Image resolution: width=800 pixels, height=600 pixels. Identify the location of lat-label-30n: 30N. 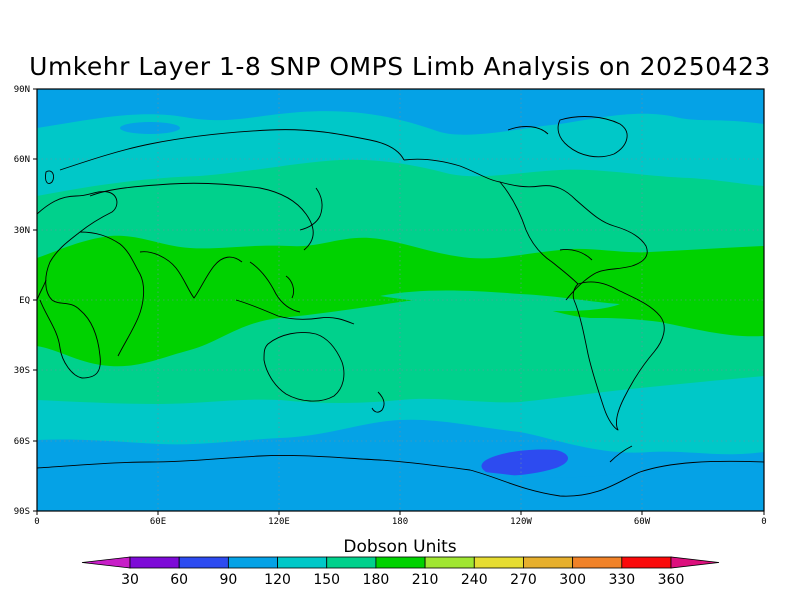
(22, 231).